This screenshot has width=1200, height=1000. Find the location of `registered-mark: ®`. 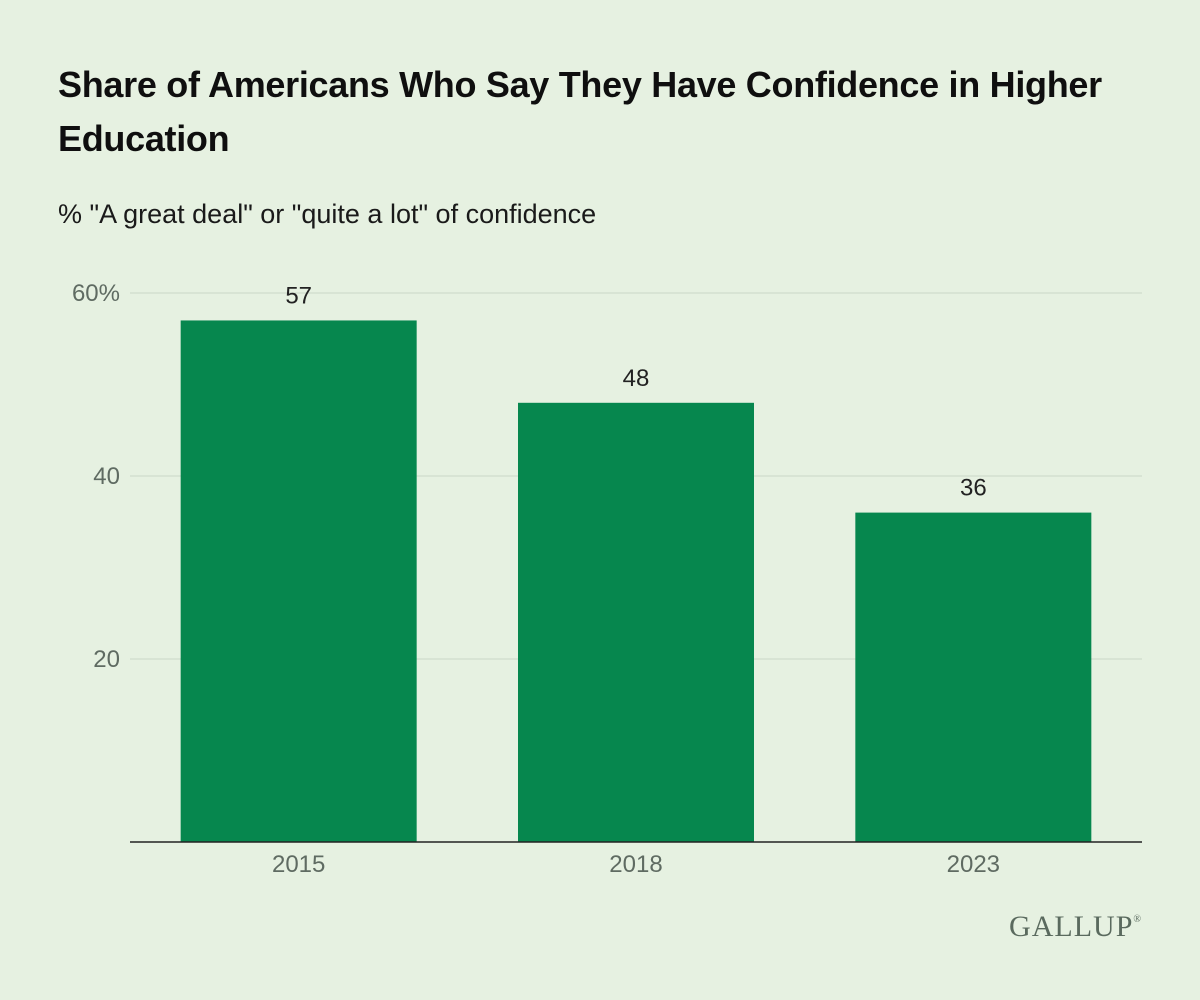

registered-mark: ® is located at coordinates (1137, 919).